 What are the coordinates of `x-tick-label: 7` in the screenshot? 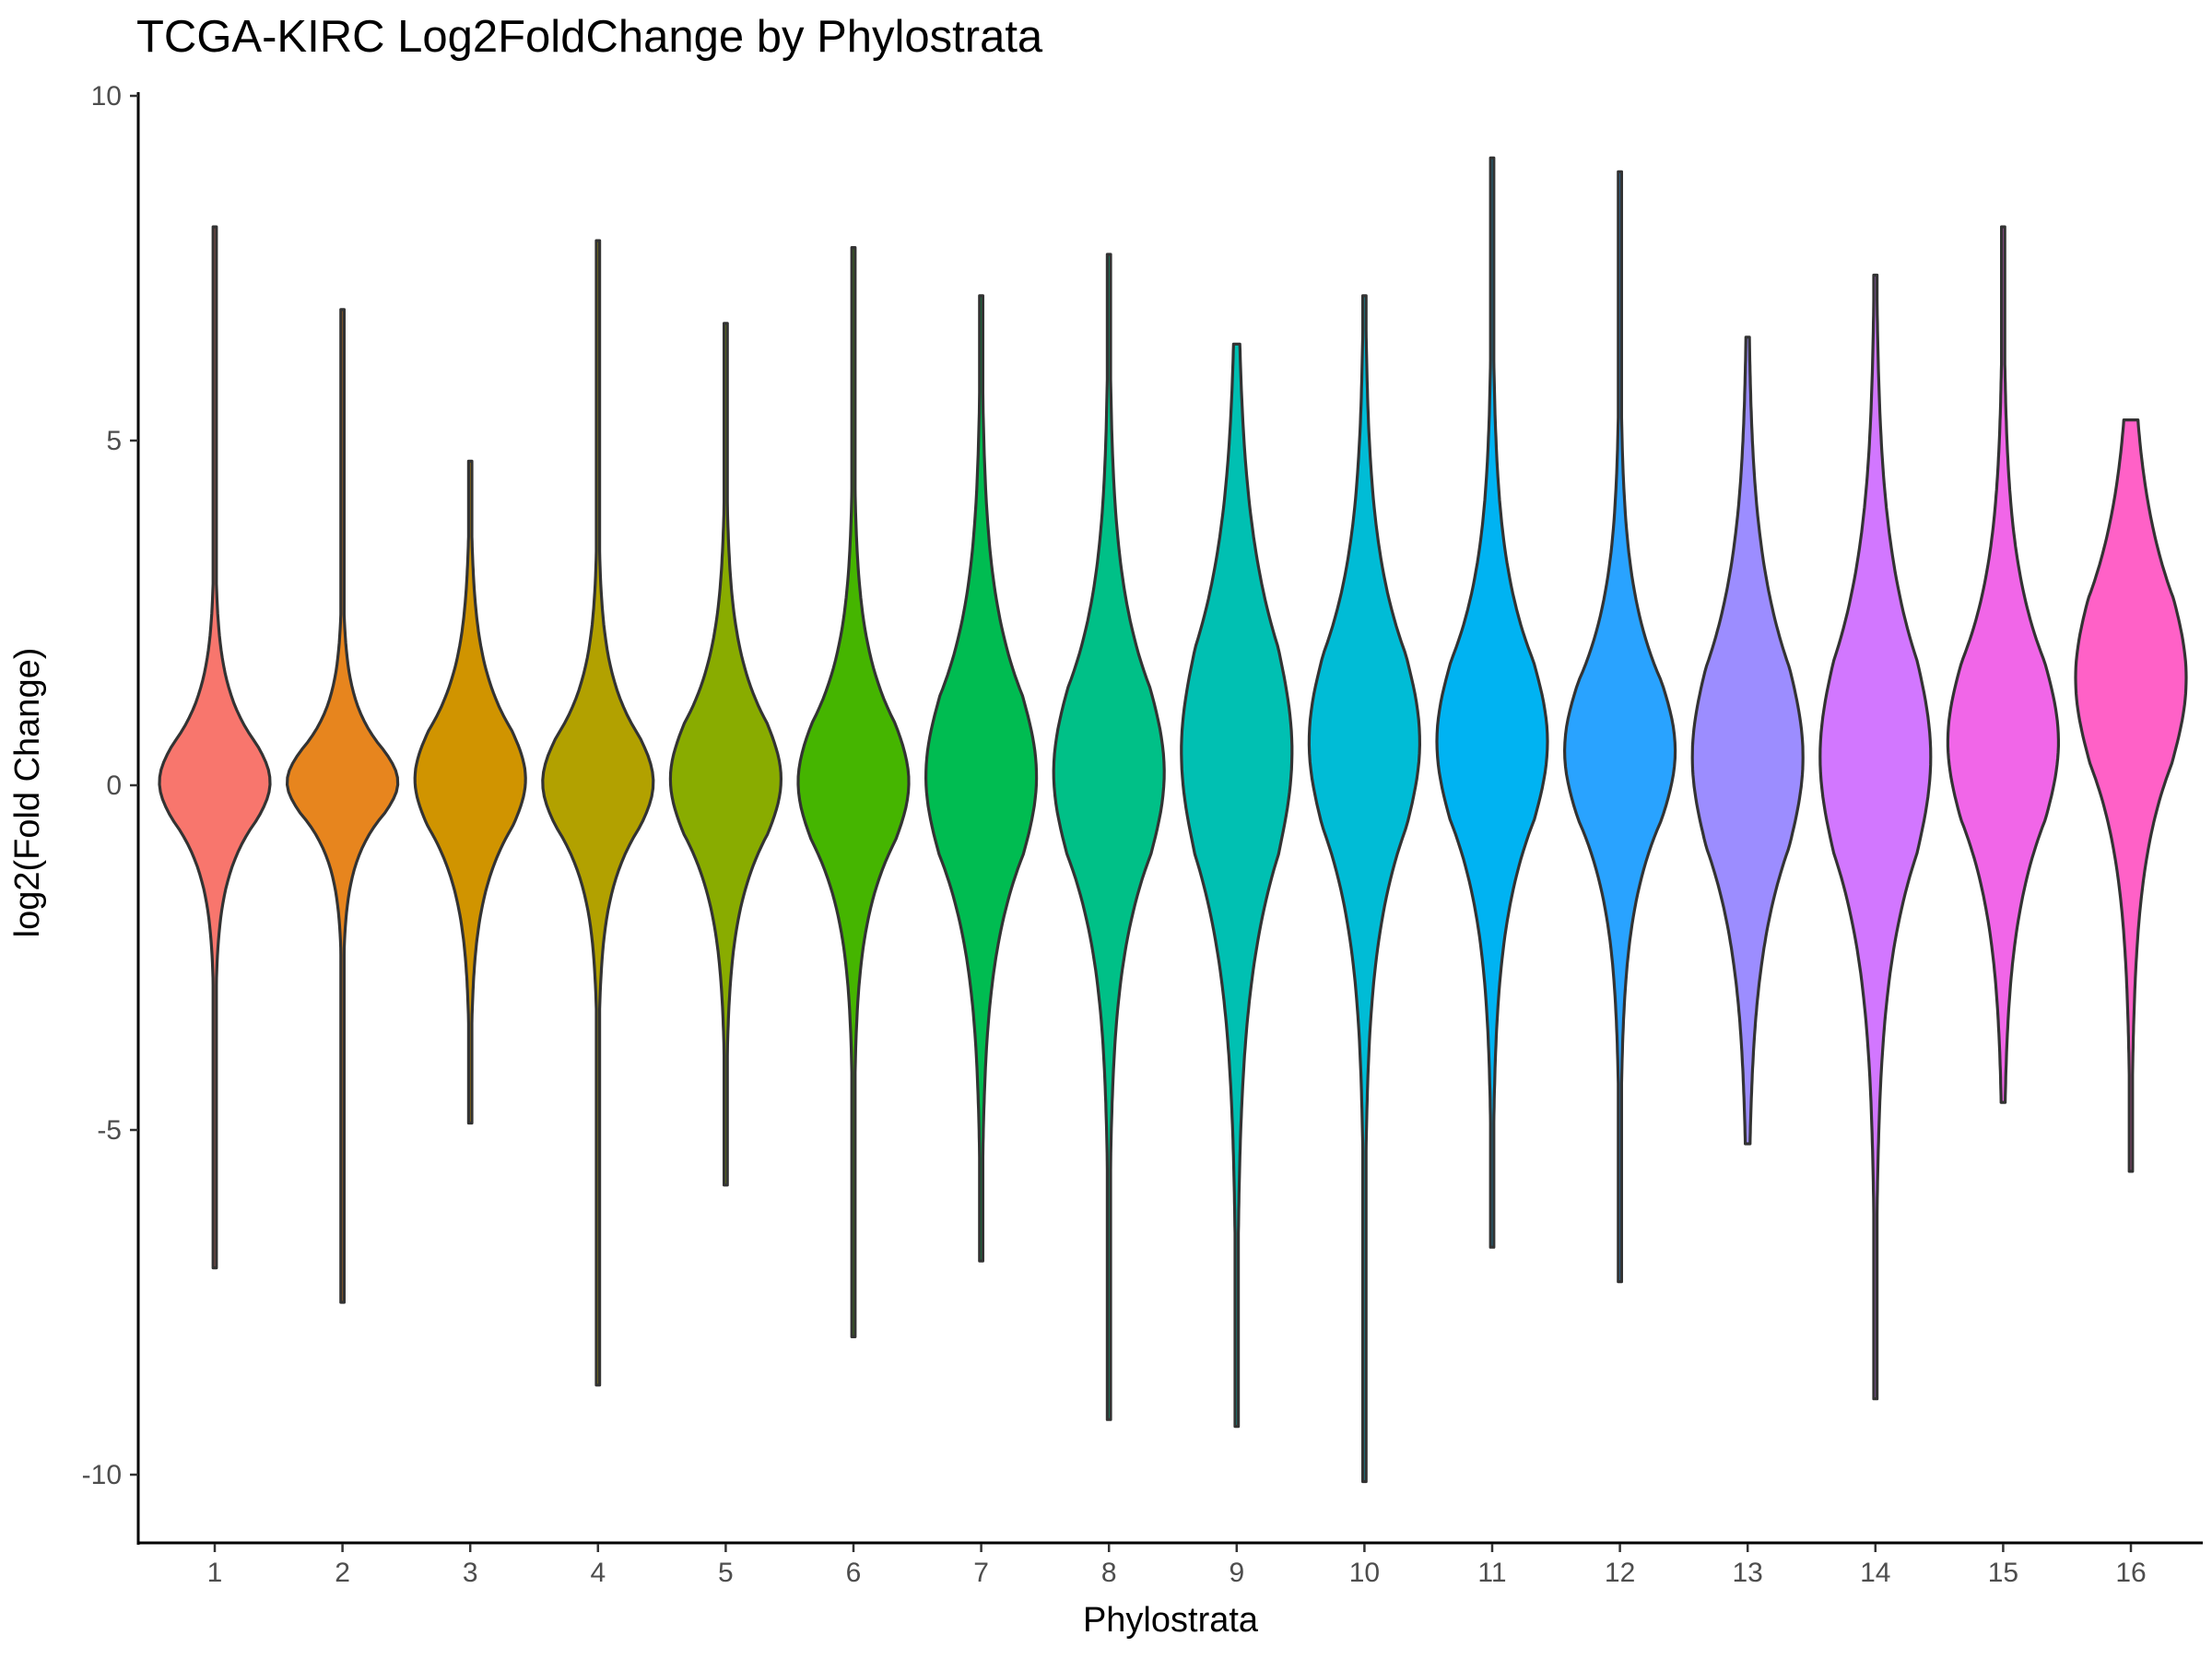 It's located at (981, 1573).